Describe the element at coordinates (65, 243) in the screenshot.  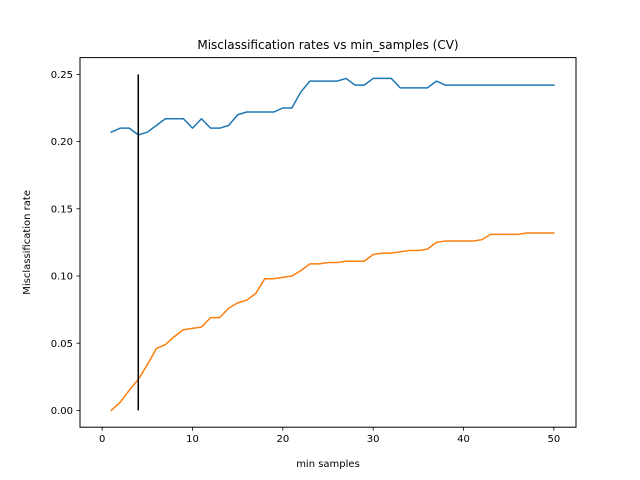
I see `y-axis: 0.00 0.05 0.10 0.15 0.20 0.25` at that location.